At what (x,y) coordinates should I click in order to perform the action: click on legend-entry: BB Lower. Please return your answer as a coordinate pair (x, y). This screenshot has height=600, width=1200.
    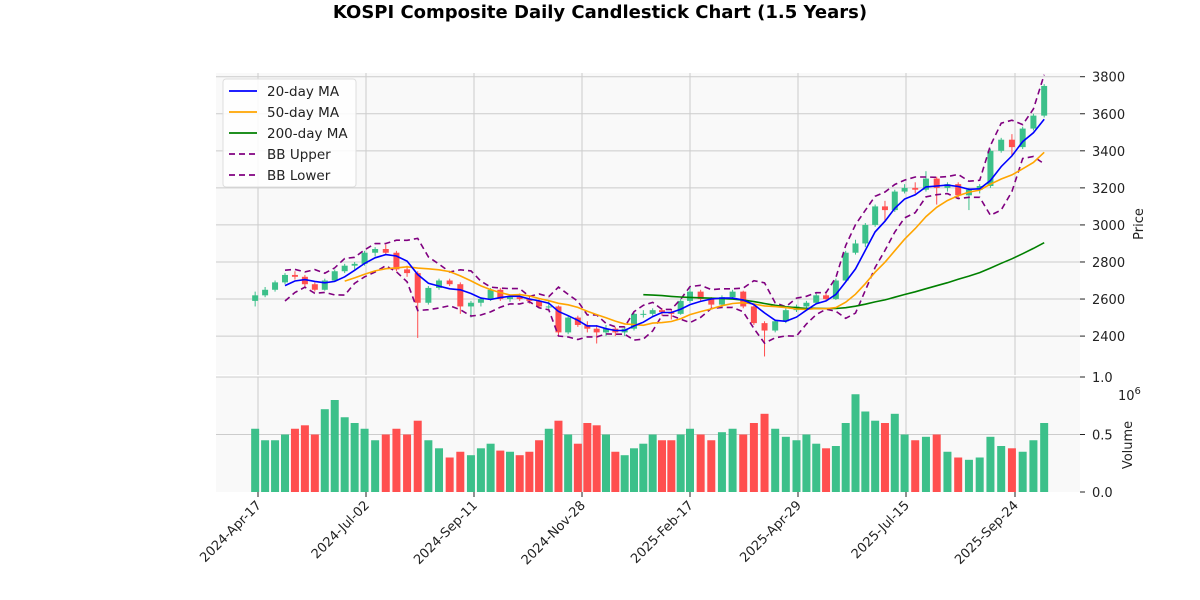
    Looking at the image, I should click on (299, 176).